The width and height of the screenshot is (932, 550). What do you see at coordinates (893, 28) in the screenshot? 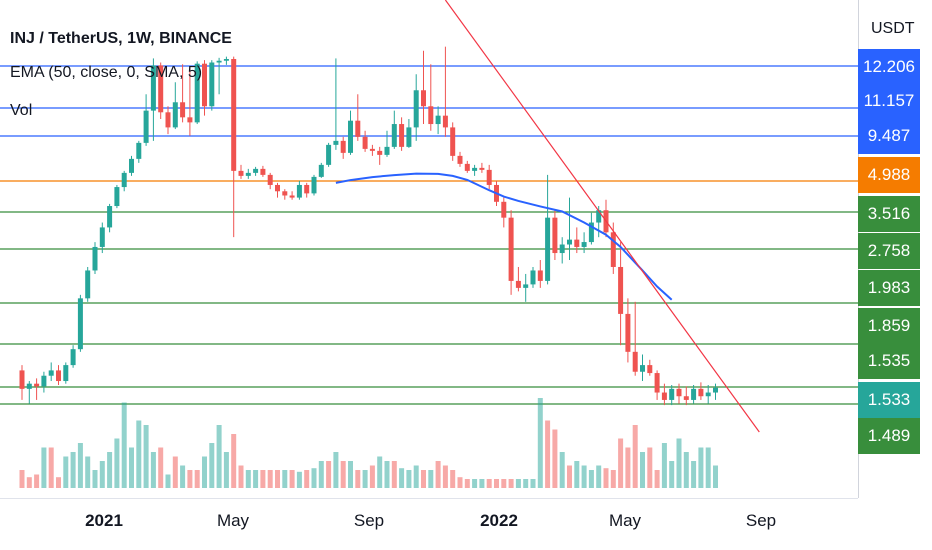
I see `currency-label: USDT` at bounding box center [893, 28].